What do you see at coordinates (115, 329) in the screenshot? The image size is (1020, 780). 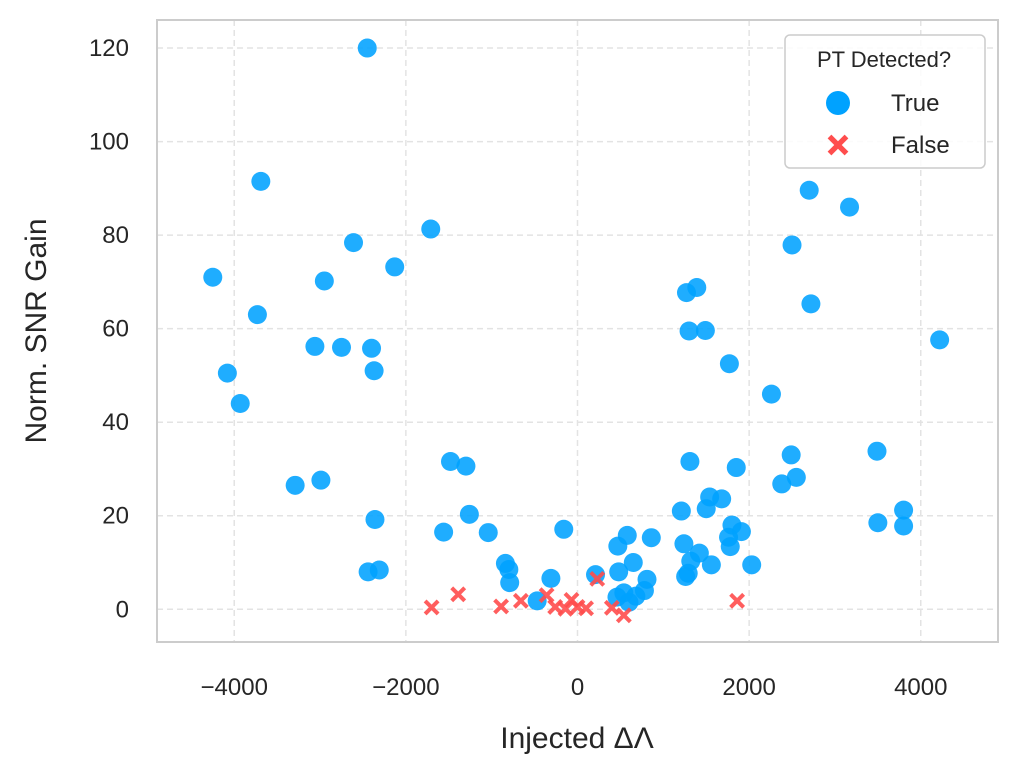 I see `y-tick-label: 60` at bounding box center [115, 329].